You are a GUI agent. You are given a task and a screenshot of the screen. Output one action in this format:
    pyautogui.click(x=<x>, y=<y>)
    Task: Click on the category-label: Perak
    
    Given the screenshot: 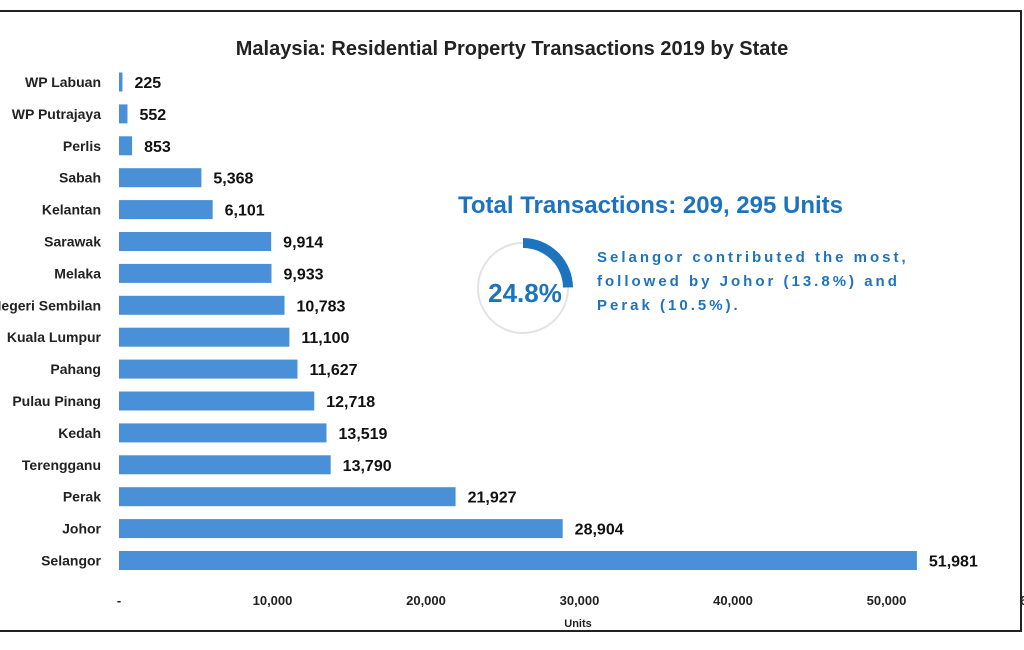 What is the action you would take?
    pyautogui.click(x=82, y=497)
    